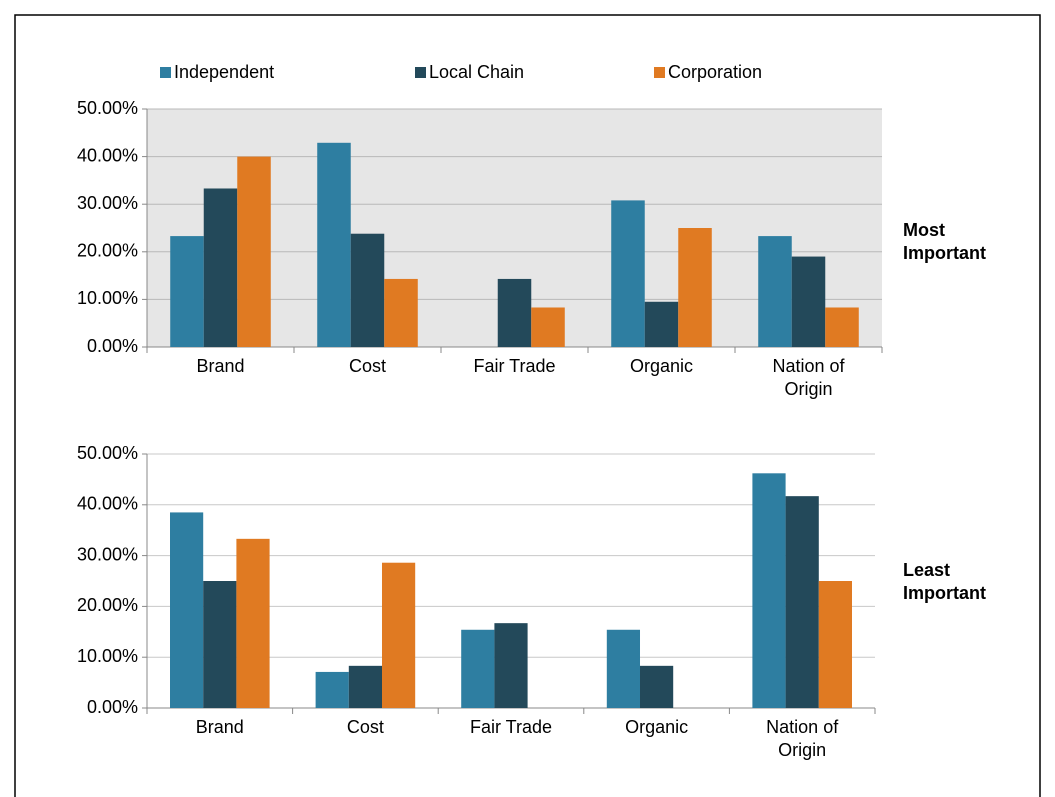 Image resolution: width=1055 pixels, height=797 pixels. I want to click on side-label: Least Important, so click(944, 581).